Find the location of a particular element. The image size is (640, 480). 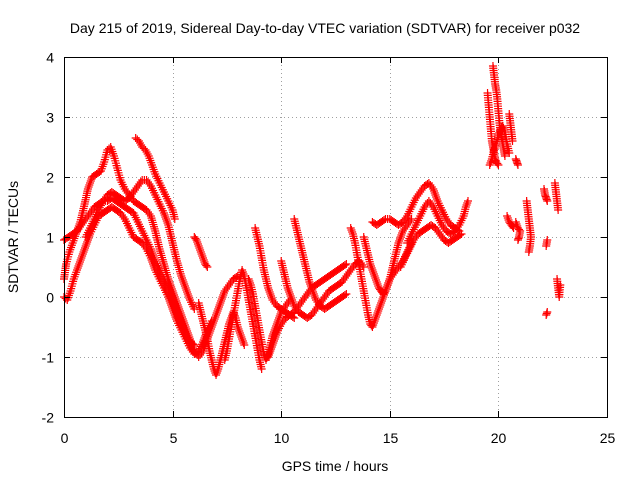

y-axis-label: SDTVAR / TECUs is located at coordinates (13, 237).